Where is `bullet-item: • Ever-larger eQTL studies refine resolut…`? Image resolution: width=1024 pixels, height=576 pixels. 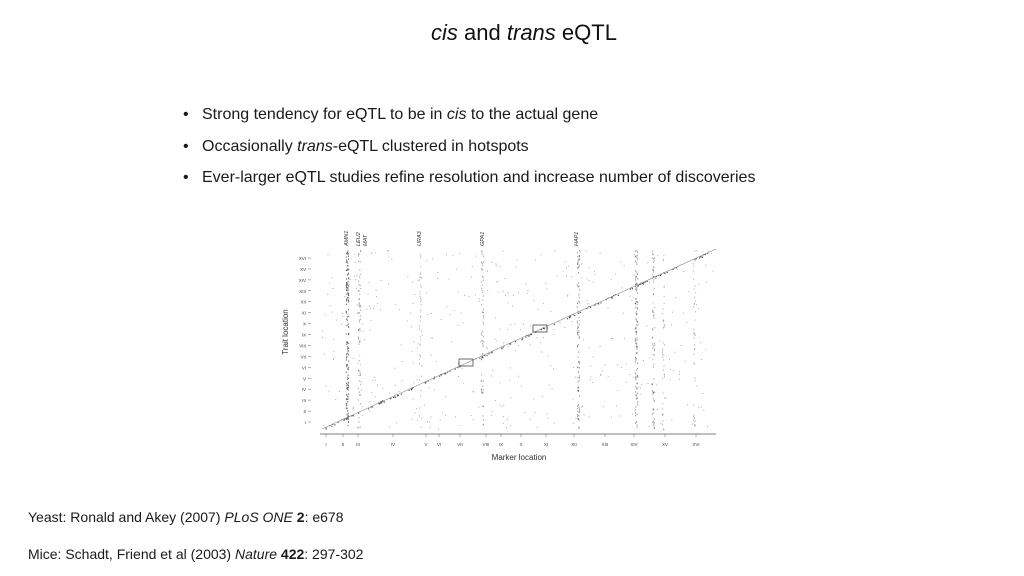
bullet-item: • Ever-larger eQTL studies refine resolut… is located at coordinates (469, 183).